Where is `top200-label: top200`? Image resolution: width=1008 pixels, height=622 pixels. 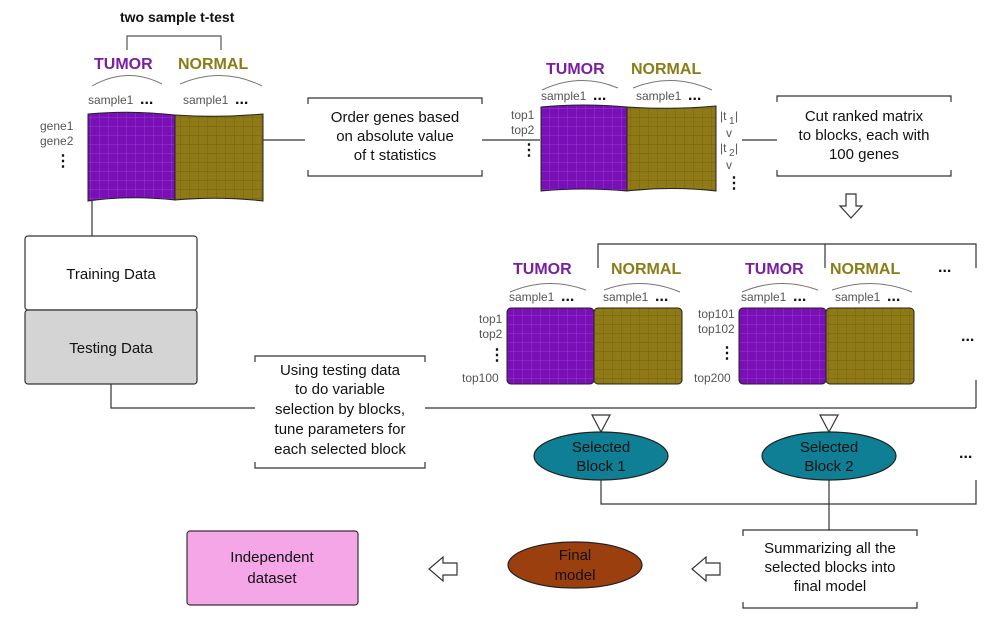
top200-label: top200 is located at coordinates (712, 378).